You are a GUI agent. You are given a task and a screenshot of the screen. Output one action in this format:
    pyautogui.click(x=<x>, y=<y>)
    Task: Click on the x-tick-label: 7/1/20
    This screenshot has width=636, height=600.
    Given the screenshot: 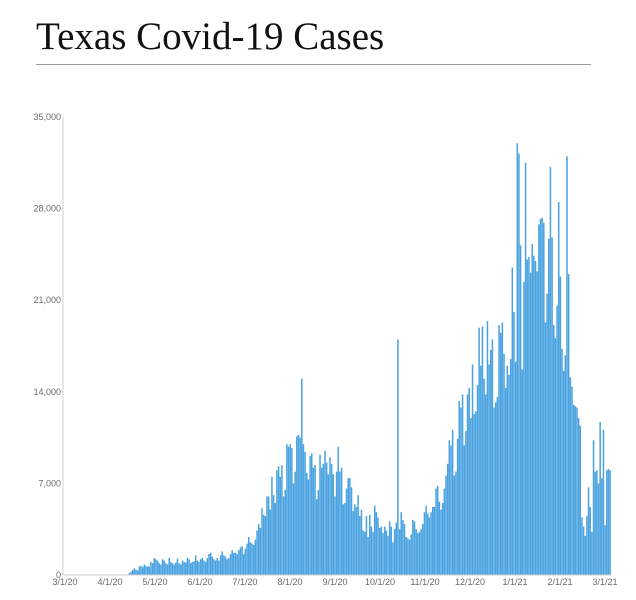 What is the action you would take?
    pyautogui.click(x=244, y=582)
    